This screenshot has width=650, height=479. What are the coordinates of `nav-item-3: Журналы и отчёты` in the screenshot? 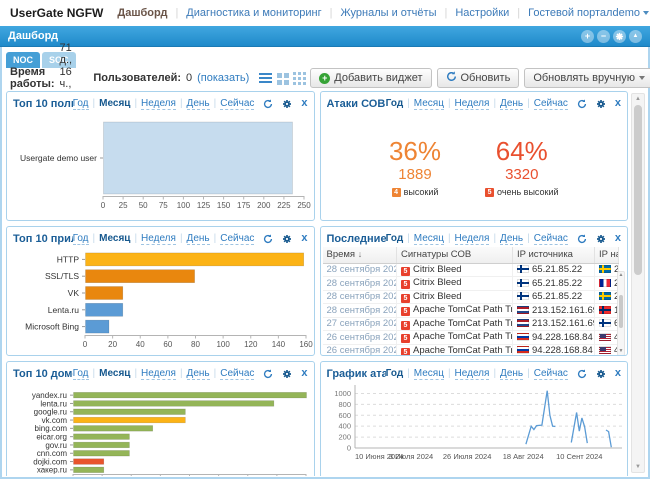 It's located at (388, 13).